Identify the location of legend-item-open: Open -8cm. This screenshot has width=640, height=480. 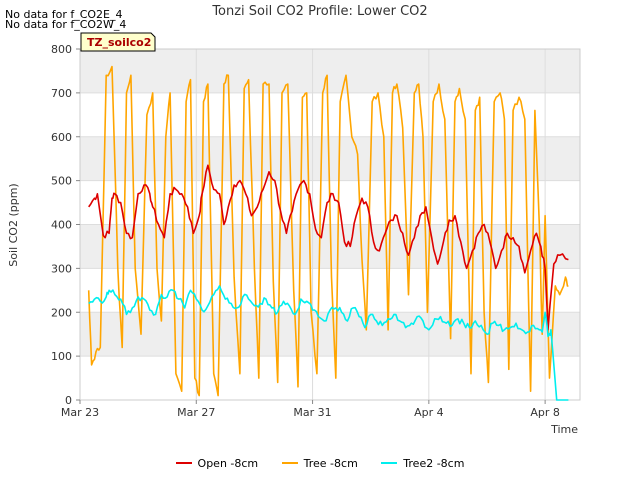
(217, 463).